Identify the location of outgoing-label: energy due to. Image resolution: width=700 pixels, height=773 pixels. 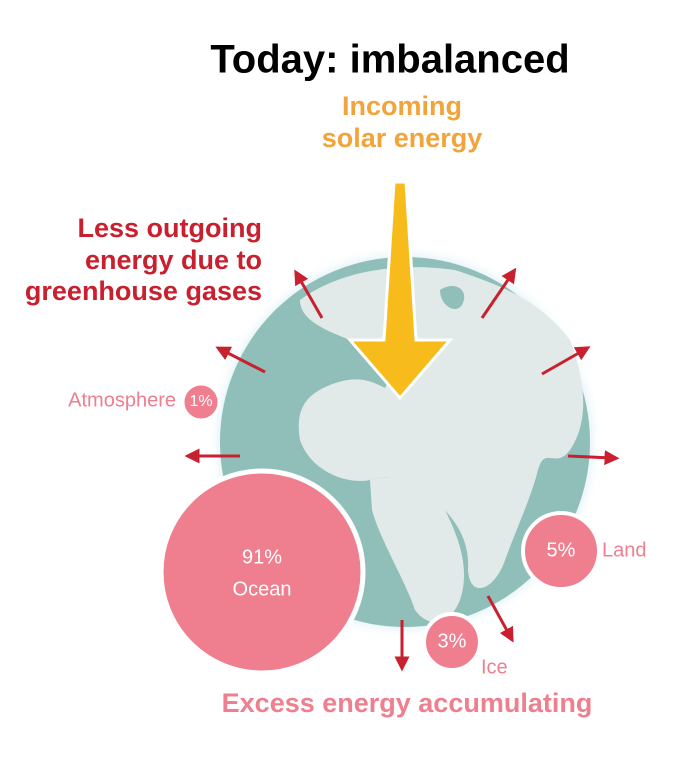
(173, 260).